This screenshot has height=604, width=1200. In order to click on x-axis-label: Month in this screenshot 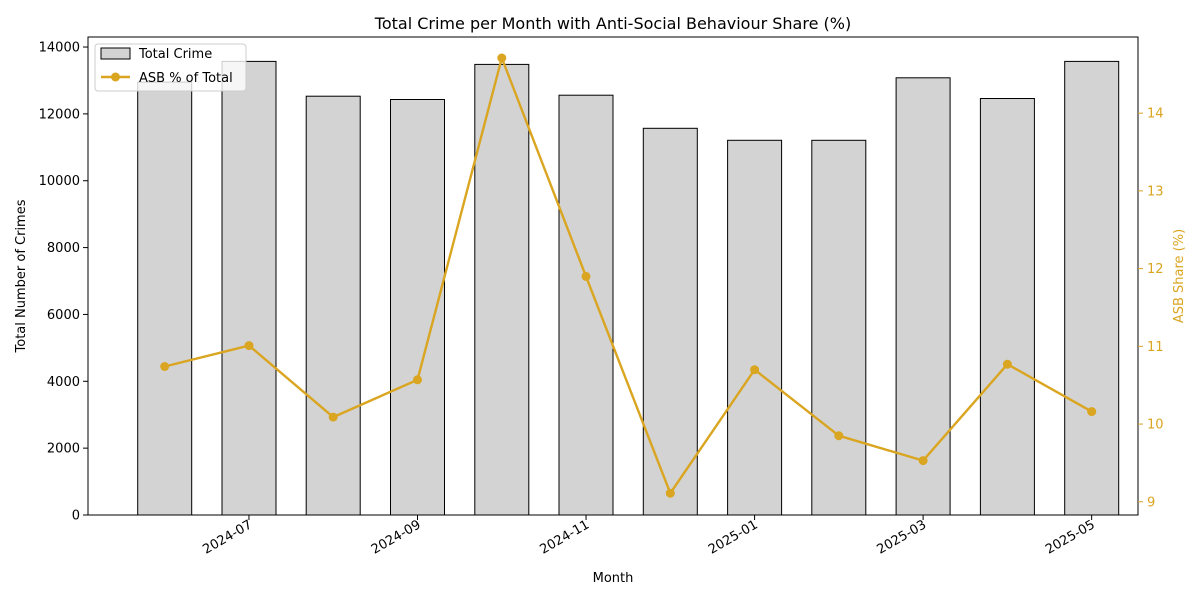, I will do `click(613, 578)`.